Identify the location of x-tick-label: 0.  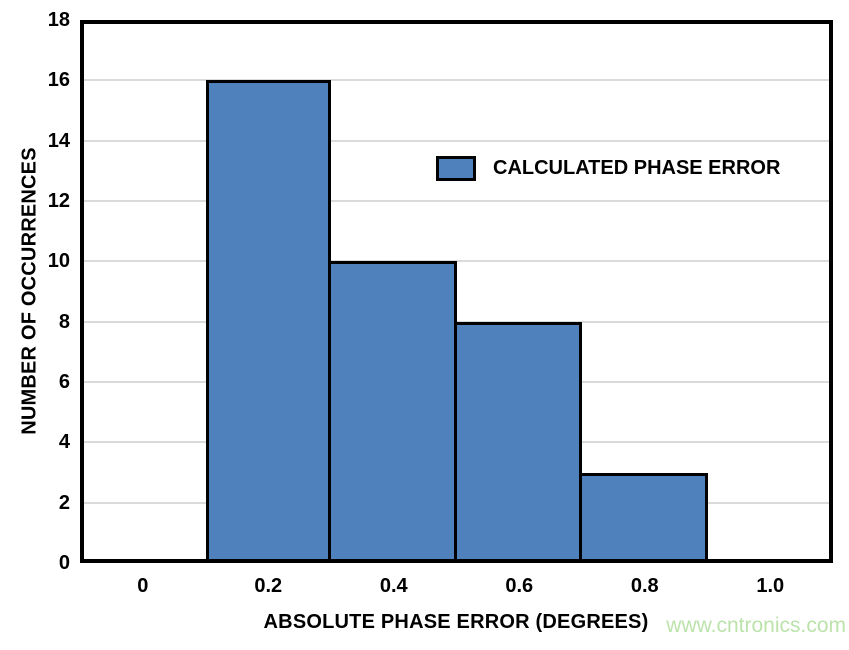
(143, 586).